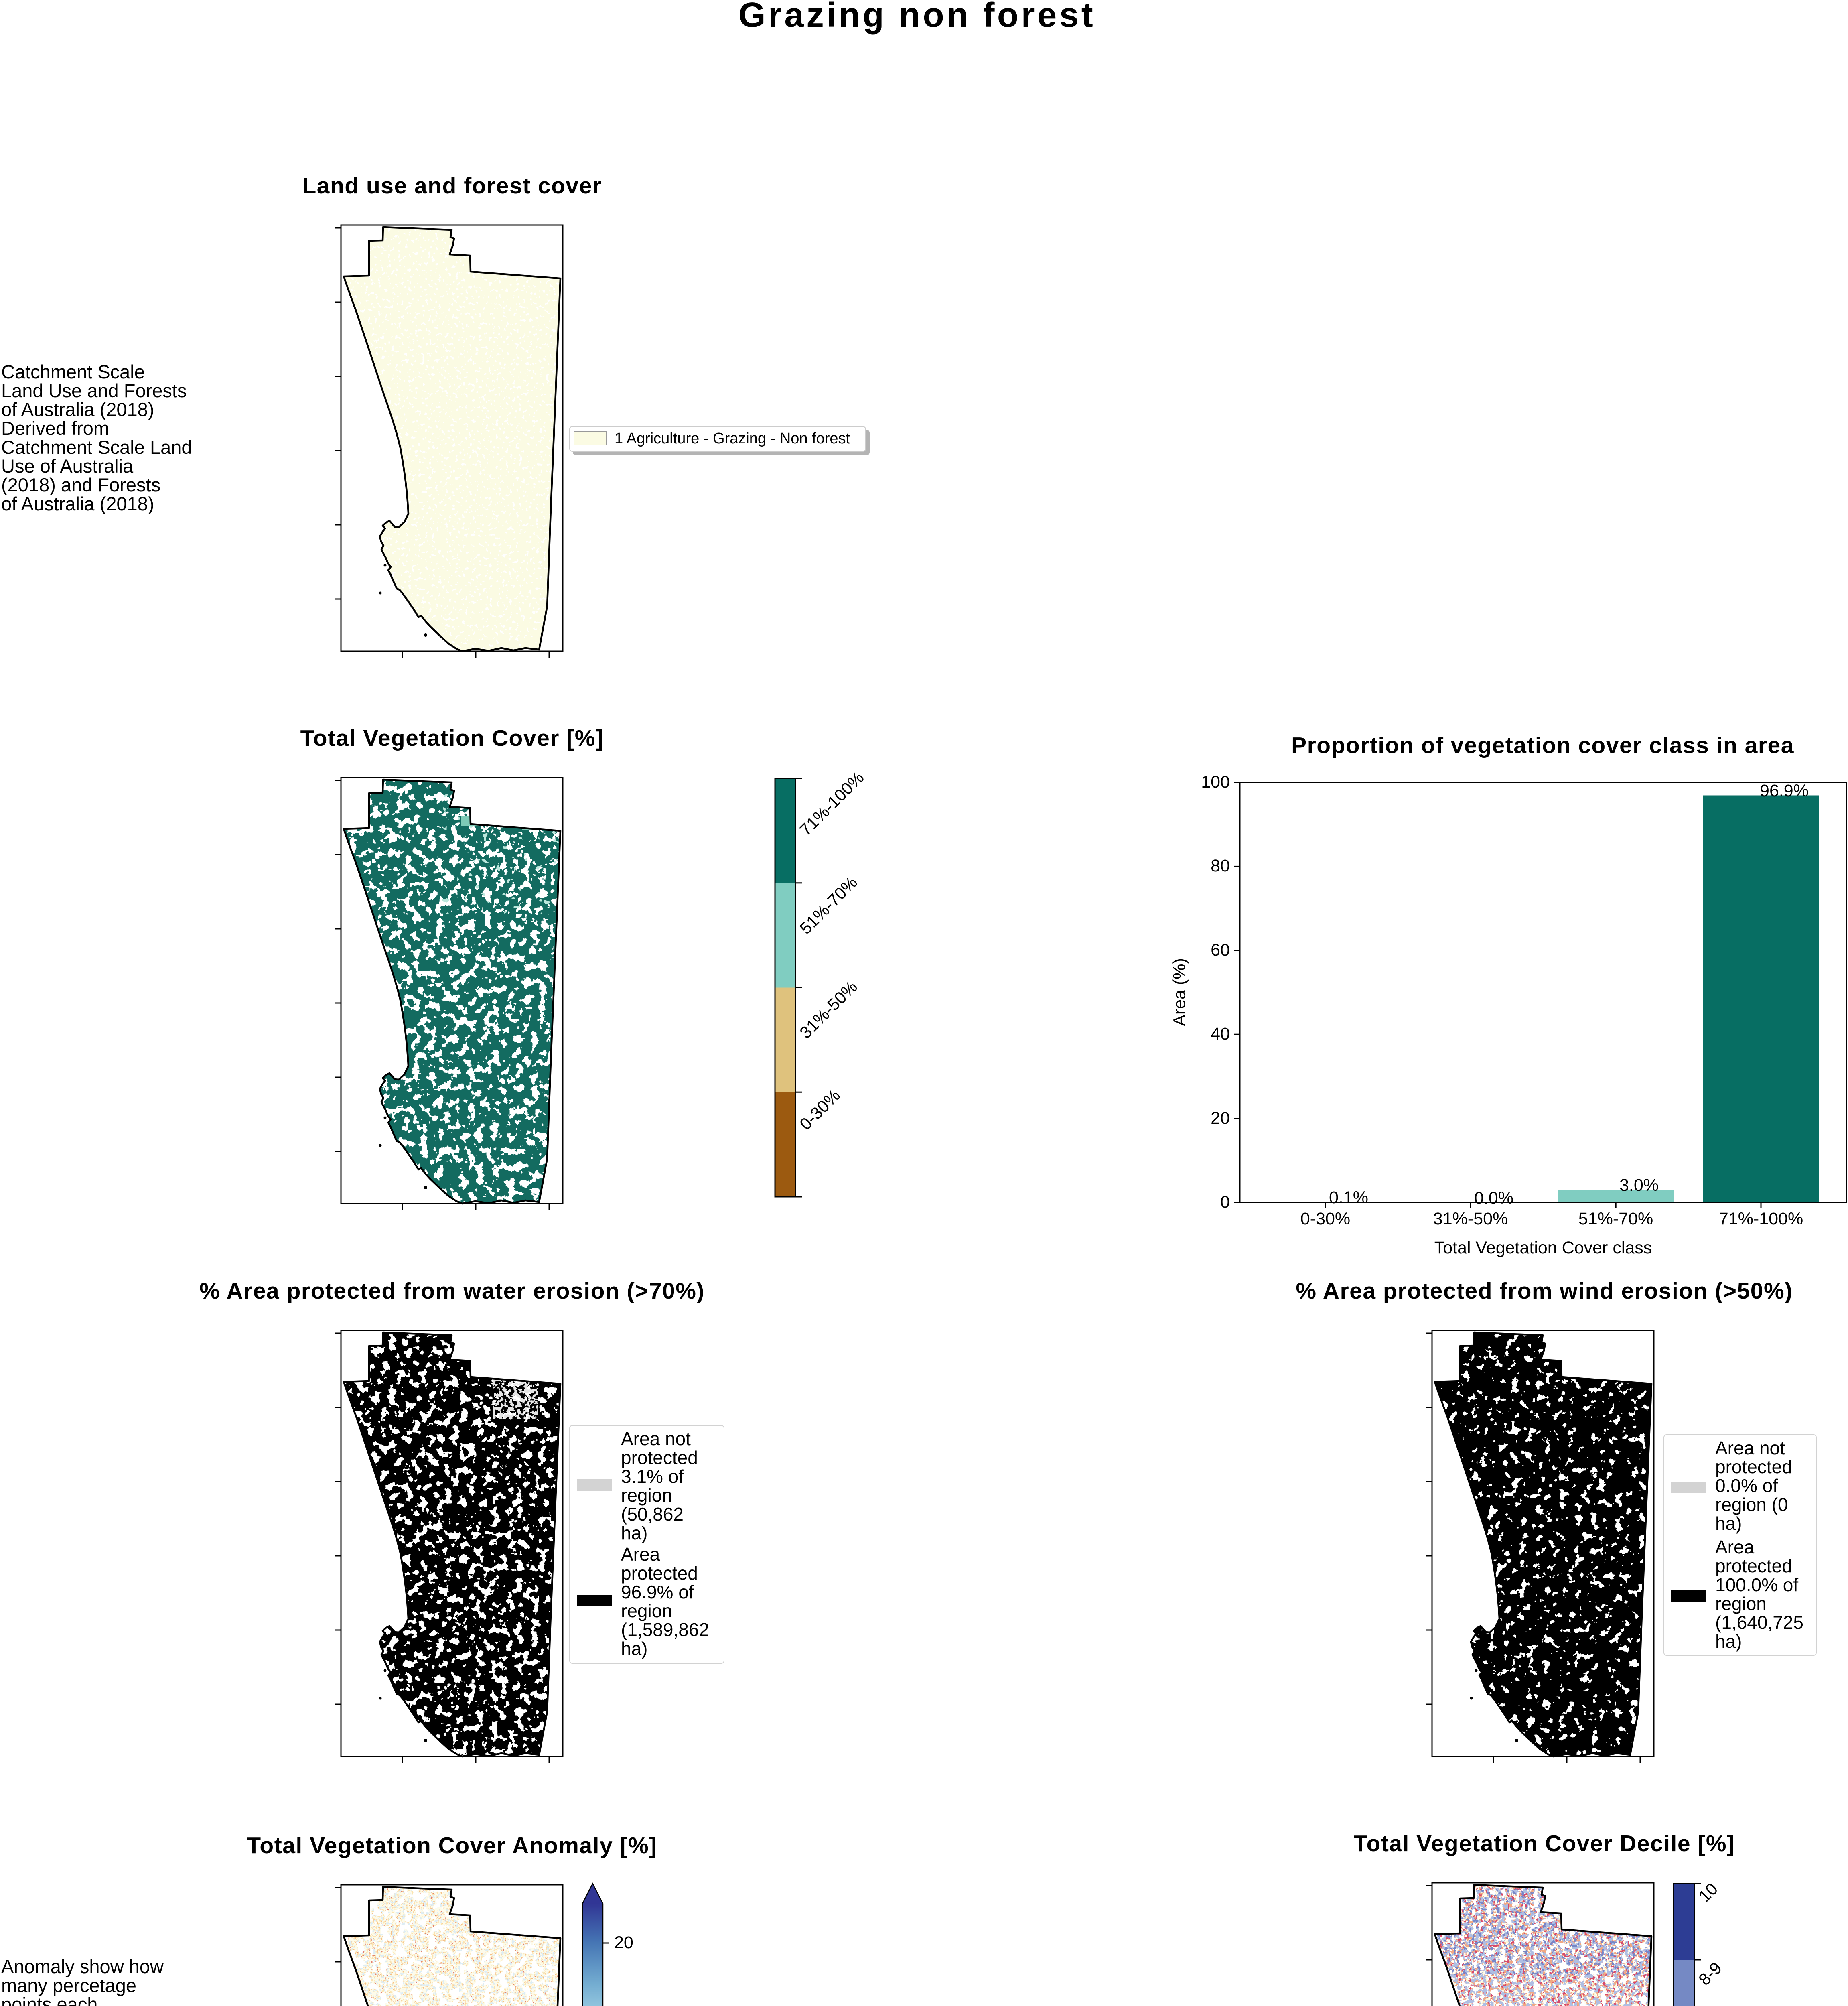 The height and width of the screenshot is (2006, 1848). Describe the element at coordinates (828, 905) in the screenshot. I see `svg-text: 51%-70%` at that location.